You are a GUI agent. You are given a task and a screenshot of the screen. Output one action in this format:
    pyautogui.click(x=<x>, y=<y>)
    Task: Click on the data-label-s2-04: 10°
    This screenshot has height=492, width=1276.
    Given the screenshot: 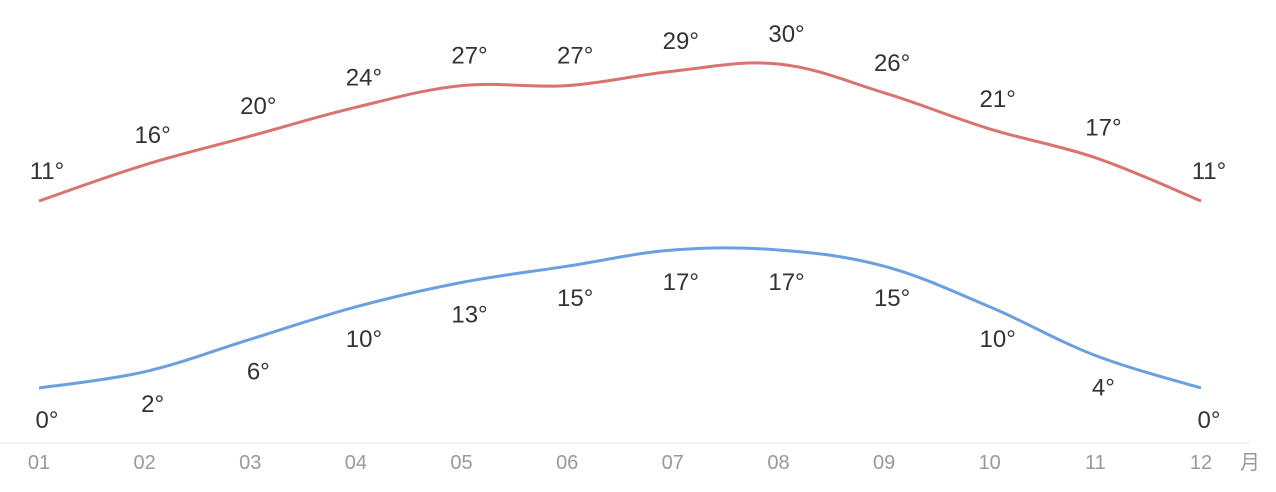 What is the action you would take?
    pyautogui.click(x=364, y=339)
    